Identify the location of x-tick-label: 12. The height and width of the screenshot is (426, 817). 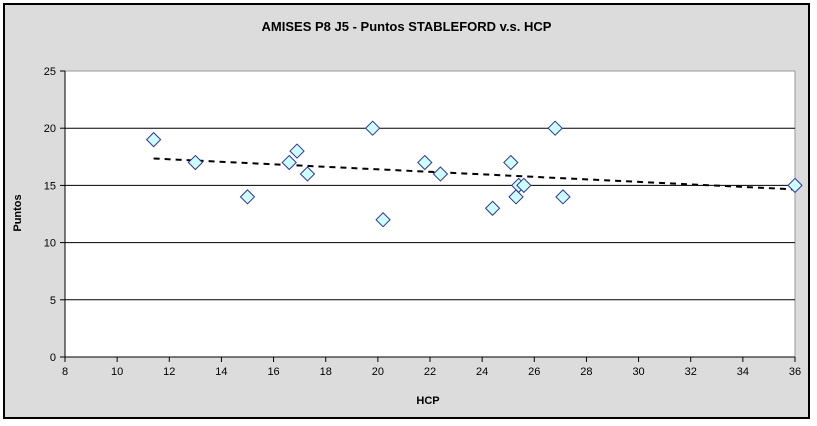
(169, 372).